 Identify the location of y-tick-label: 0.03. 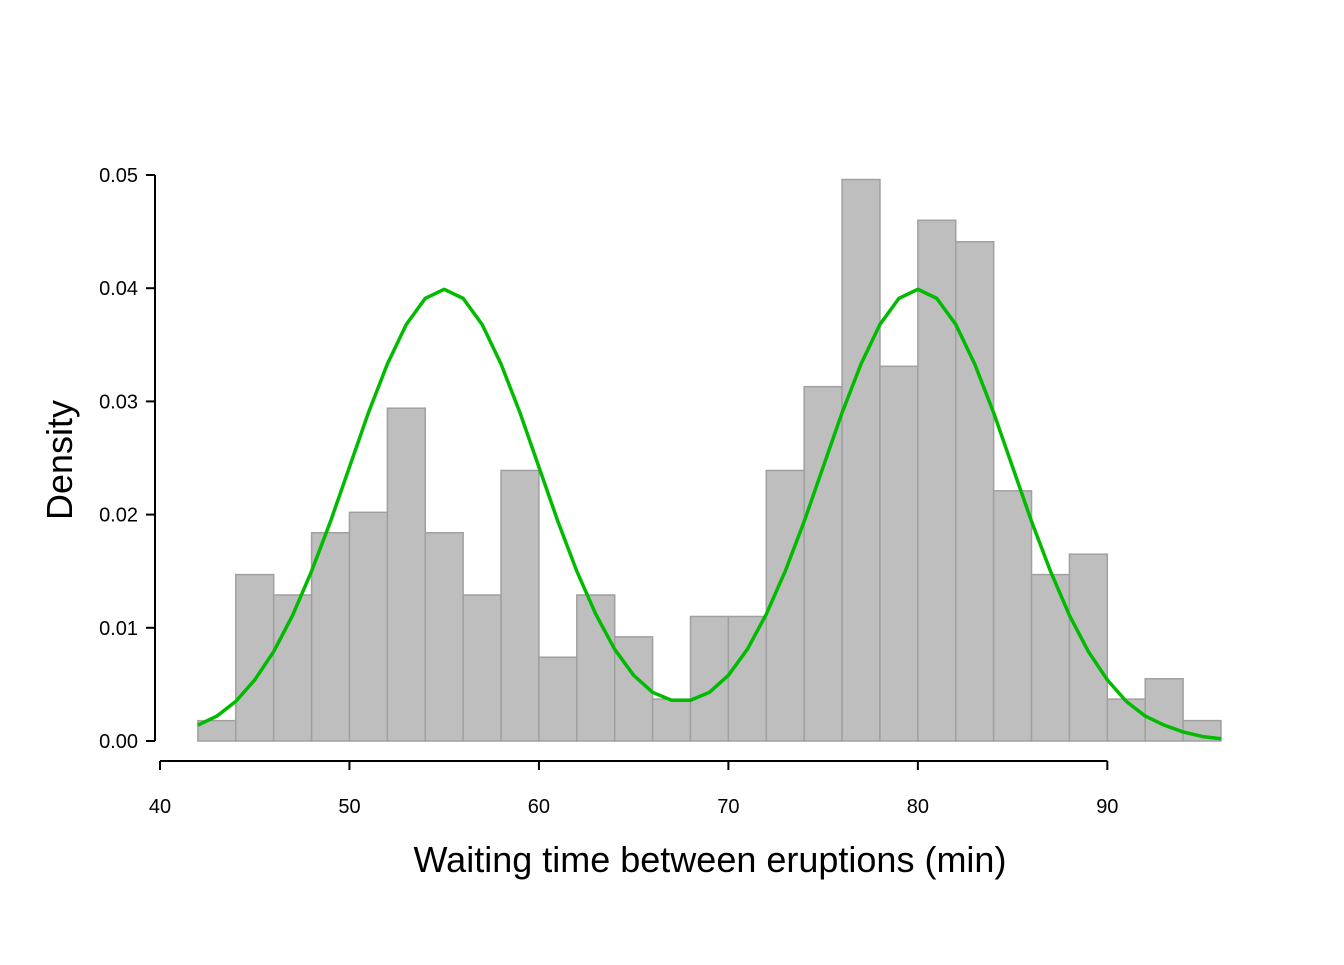
(118, 402).